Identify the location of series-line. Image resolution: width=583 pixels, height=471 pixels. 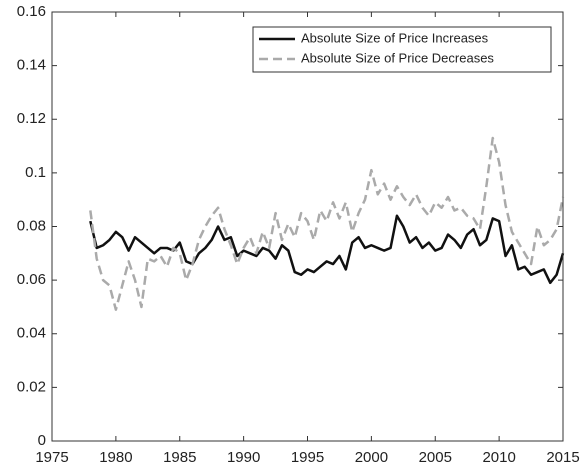
(327, 249).